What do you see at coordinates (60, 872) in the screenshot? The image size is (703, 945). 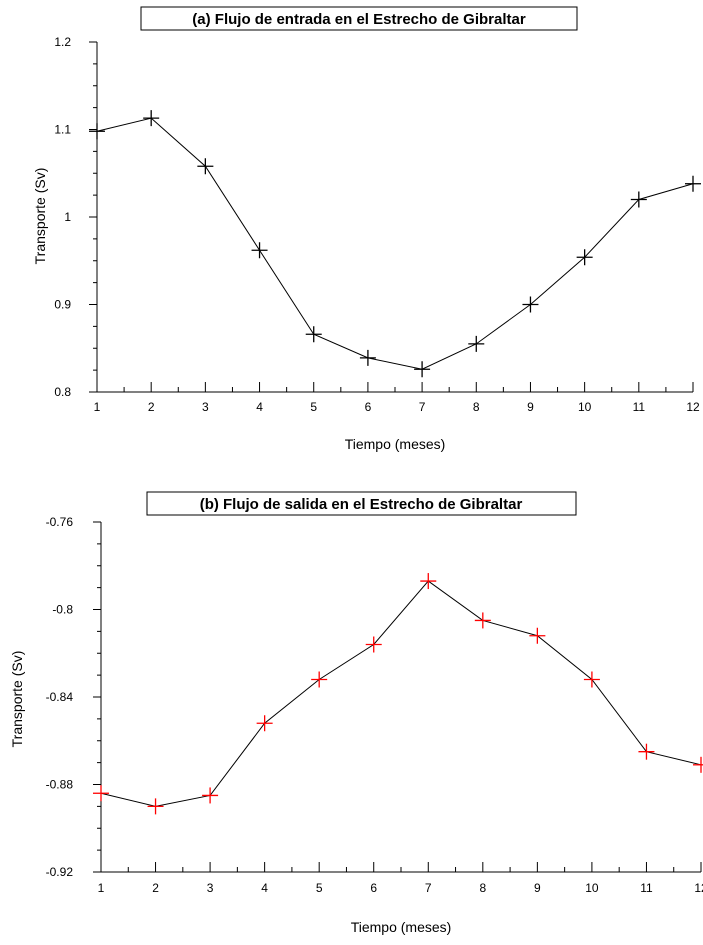 I see `chart-b-y-tick-label: -0.92` at bounding box center [60, 872].